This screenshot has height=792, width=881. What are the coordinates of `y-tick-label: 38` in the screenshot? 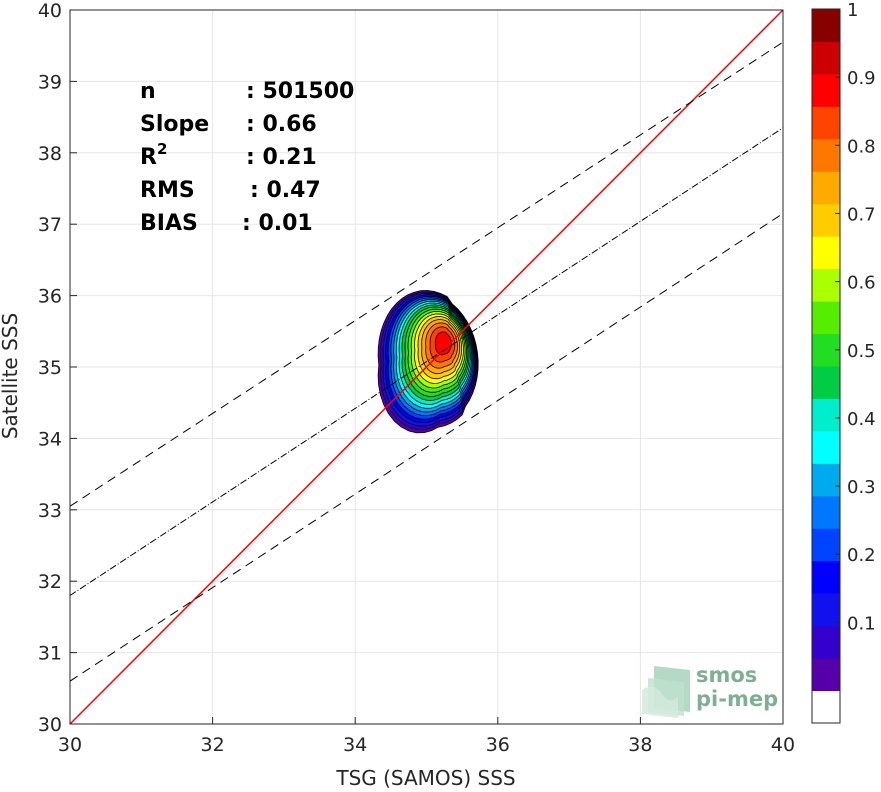 It's located at (50, 154).